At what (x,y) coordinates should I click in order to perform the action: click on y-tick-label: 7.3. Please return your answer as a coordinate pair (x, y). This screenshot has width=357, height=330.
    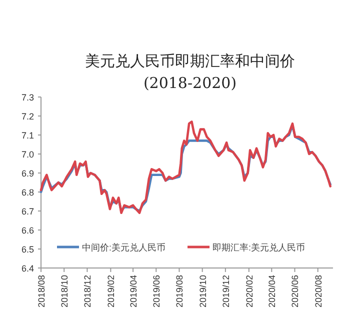
    Looking at the image, I should click on (27, 97).